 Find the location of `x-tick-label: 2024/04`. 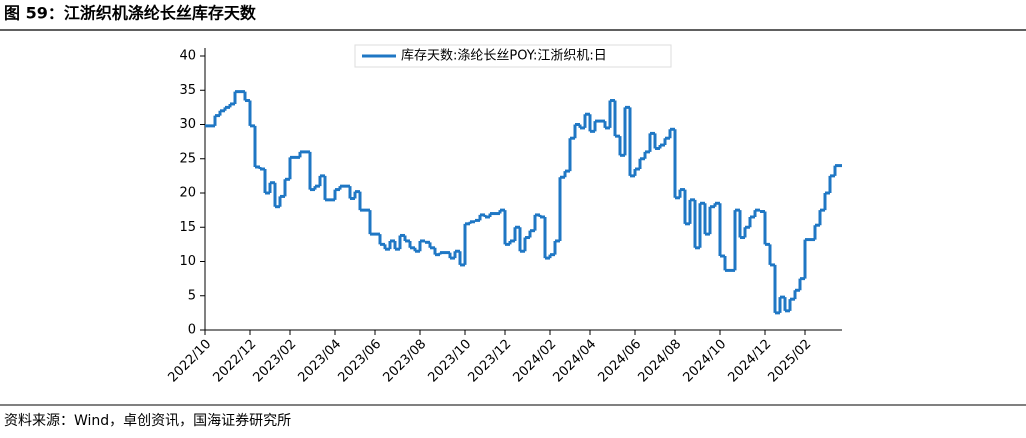

x-tick-label: 2024/04 is located at coordinates (575, 361).